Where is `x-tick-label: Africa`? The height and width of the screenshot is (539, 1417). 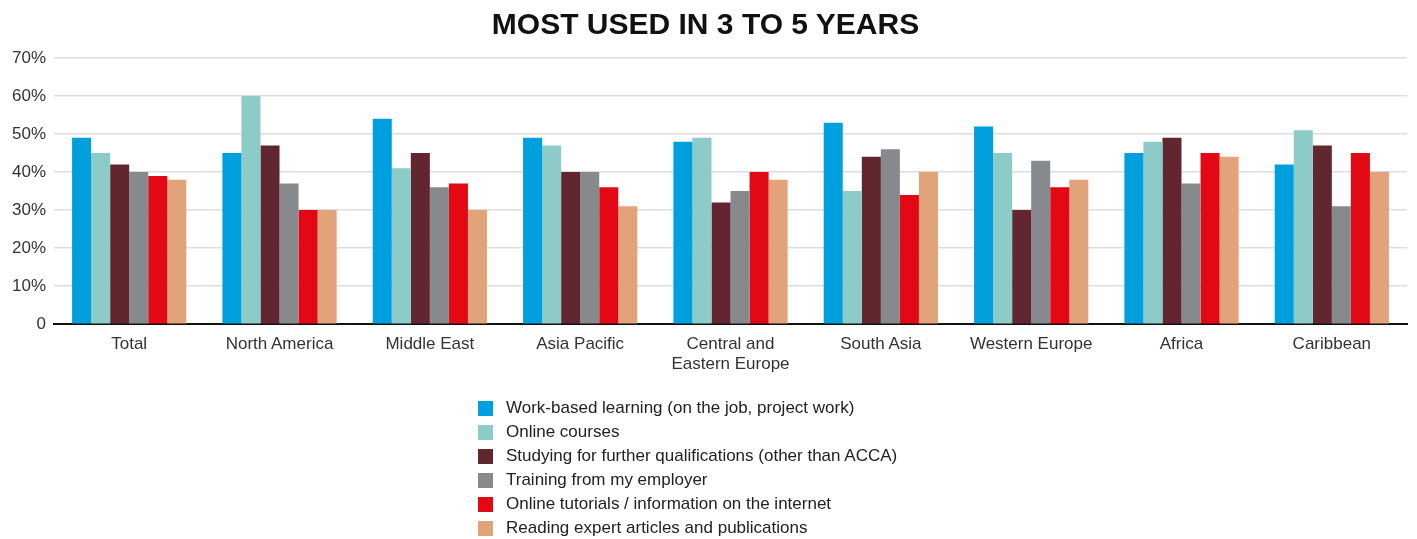
x-tick-label: Africa is located at coordinates (1181, 344).